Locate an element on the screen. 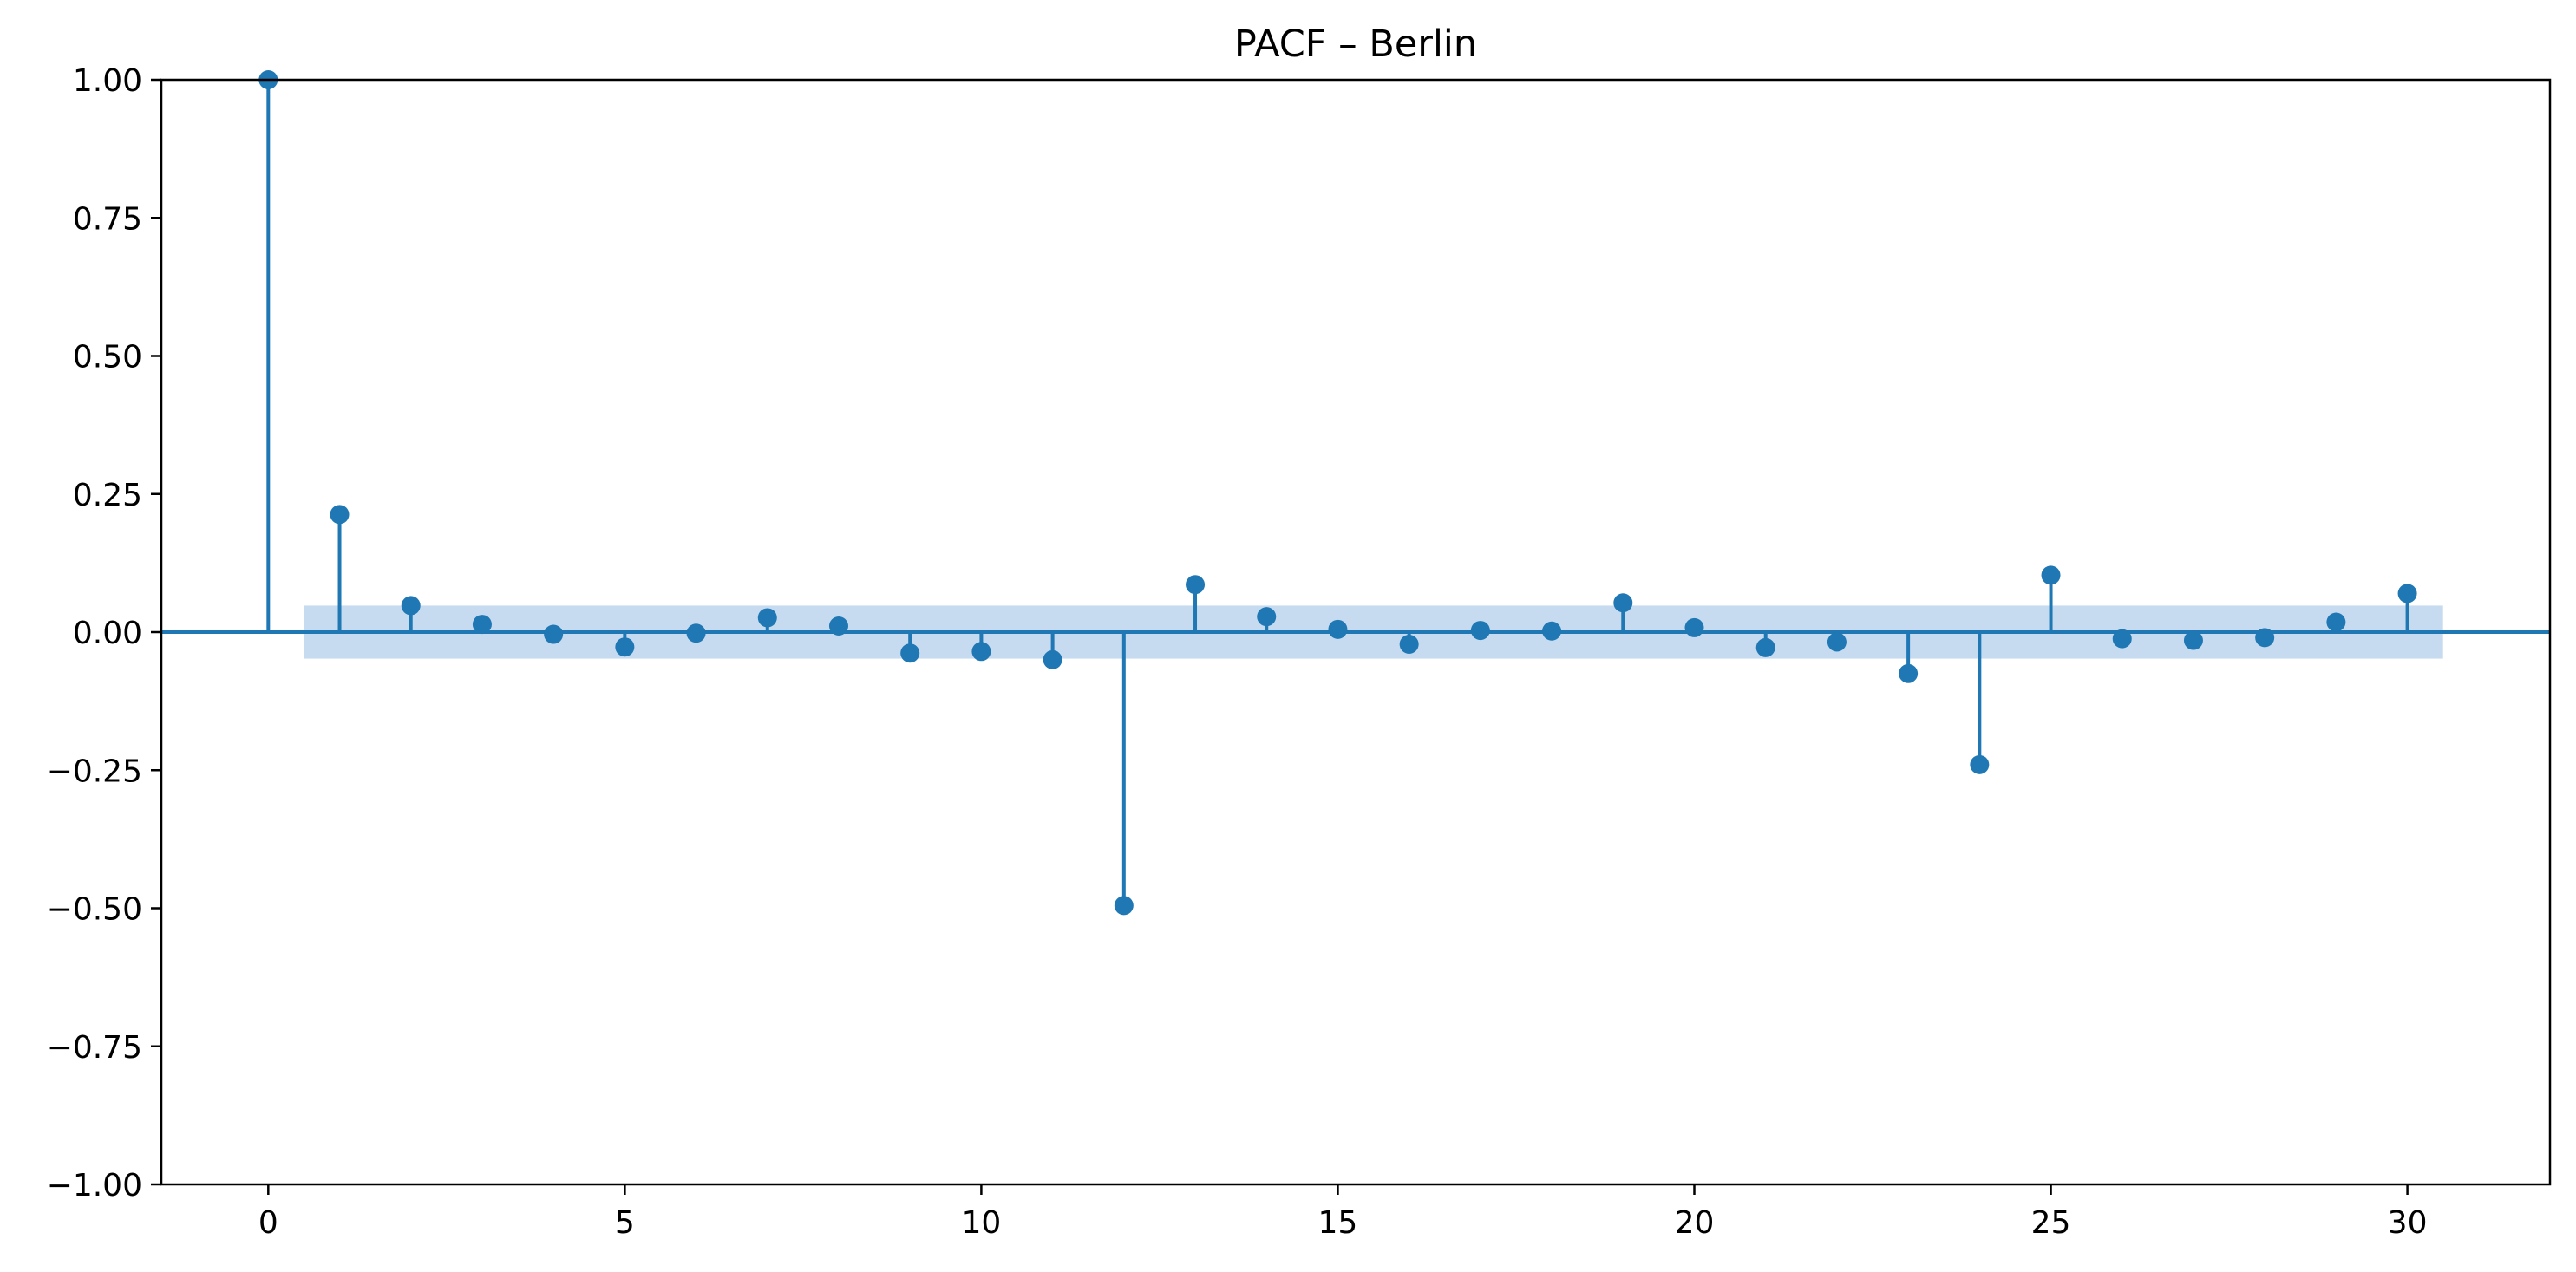 This screenshot has width=2576, height=1272. chart-title: PACF – Berlin is located at coordinates (1355, 44).